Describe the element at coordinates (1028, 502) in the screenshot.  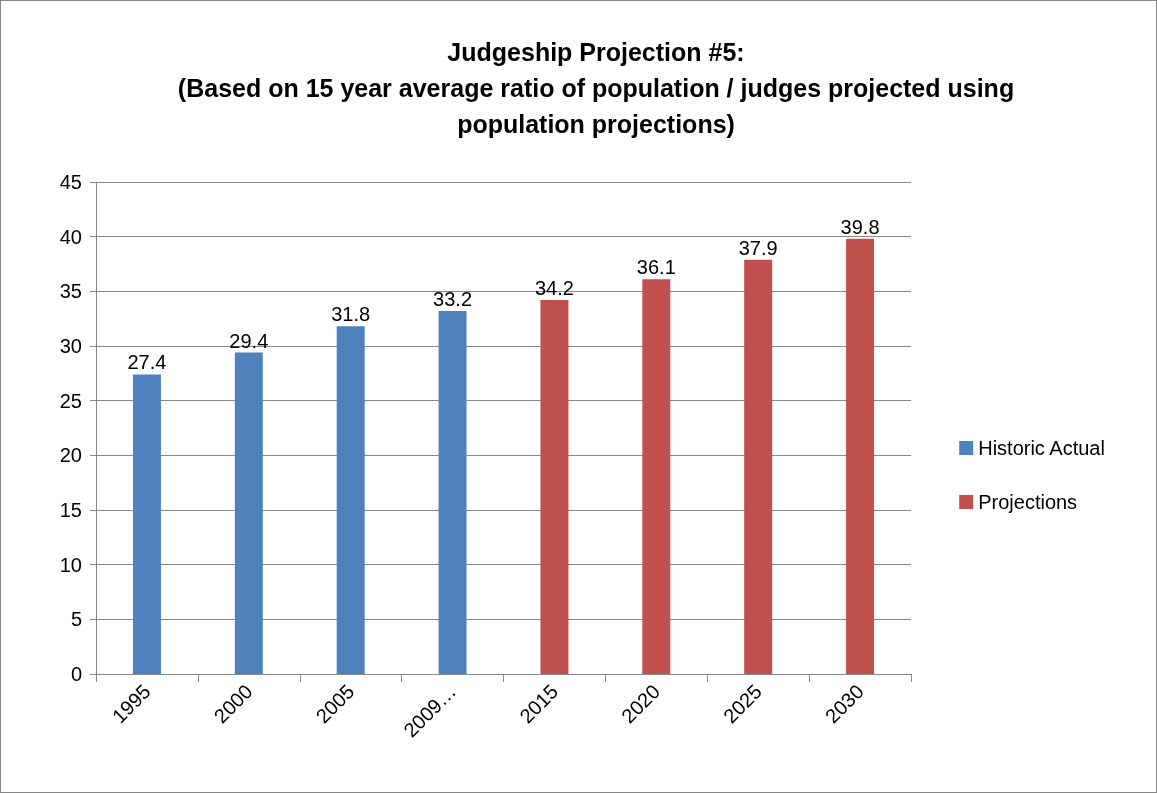
I see `legend-label: Projections` at that location.